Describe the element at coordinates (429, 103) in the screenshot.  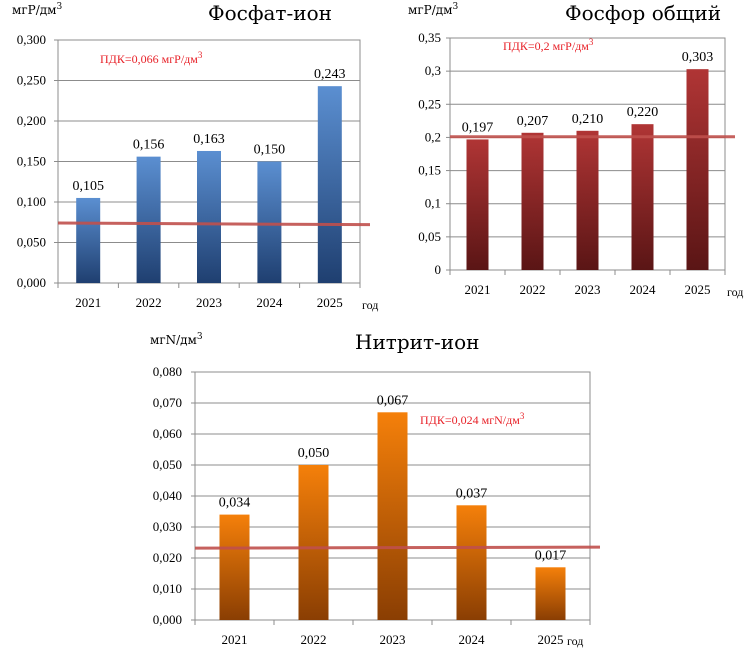
I see `y-tick-label: 0,25` at that location.